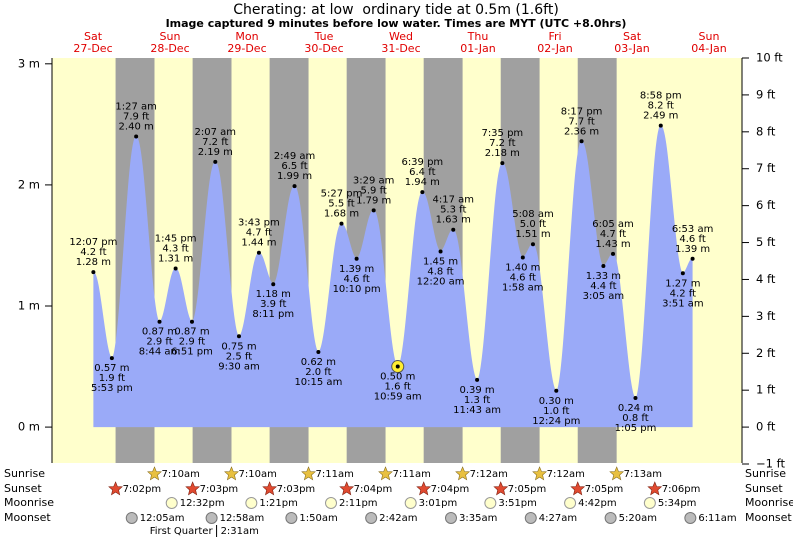 This screenshot has height=537, width=793. I want to click on moonset-time: 6:11am, so click(717, 518).